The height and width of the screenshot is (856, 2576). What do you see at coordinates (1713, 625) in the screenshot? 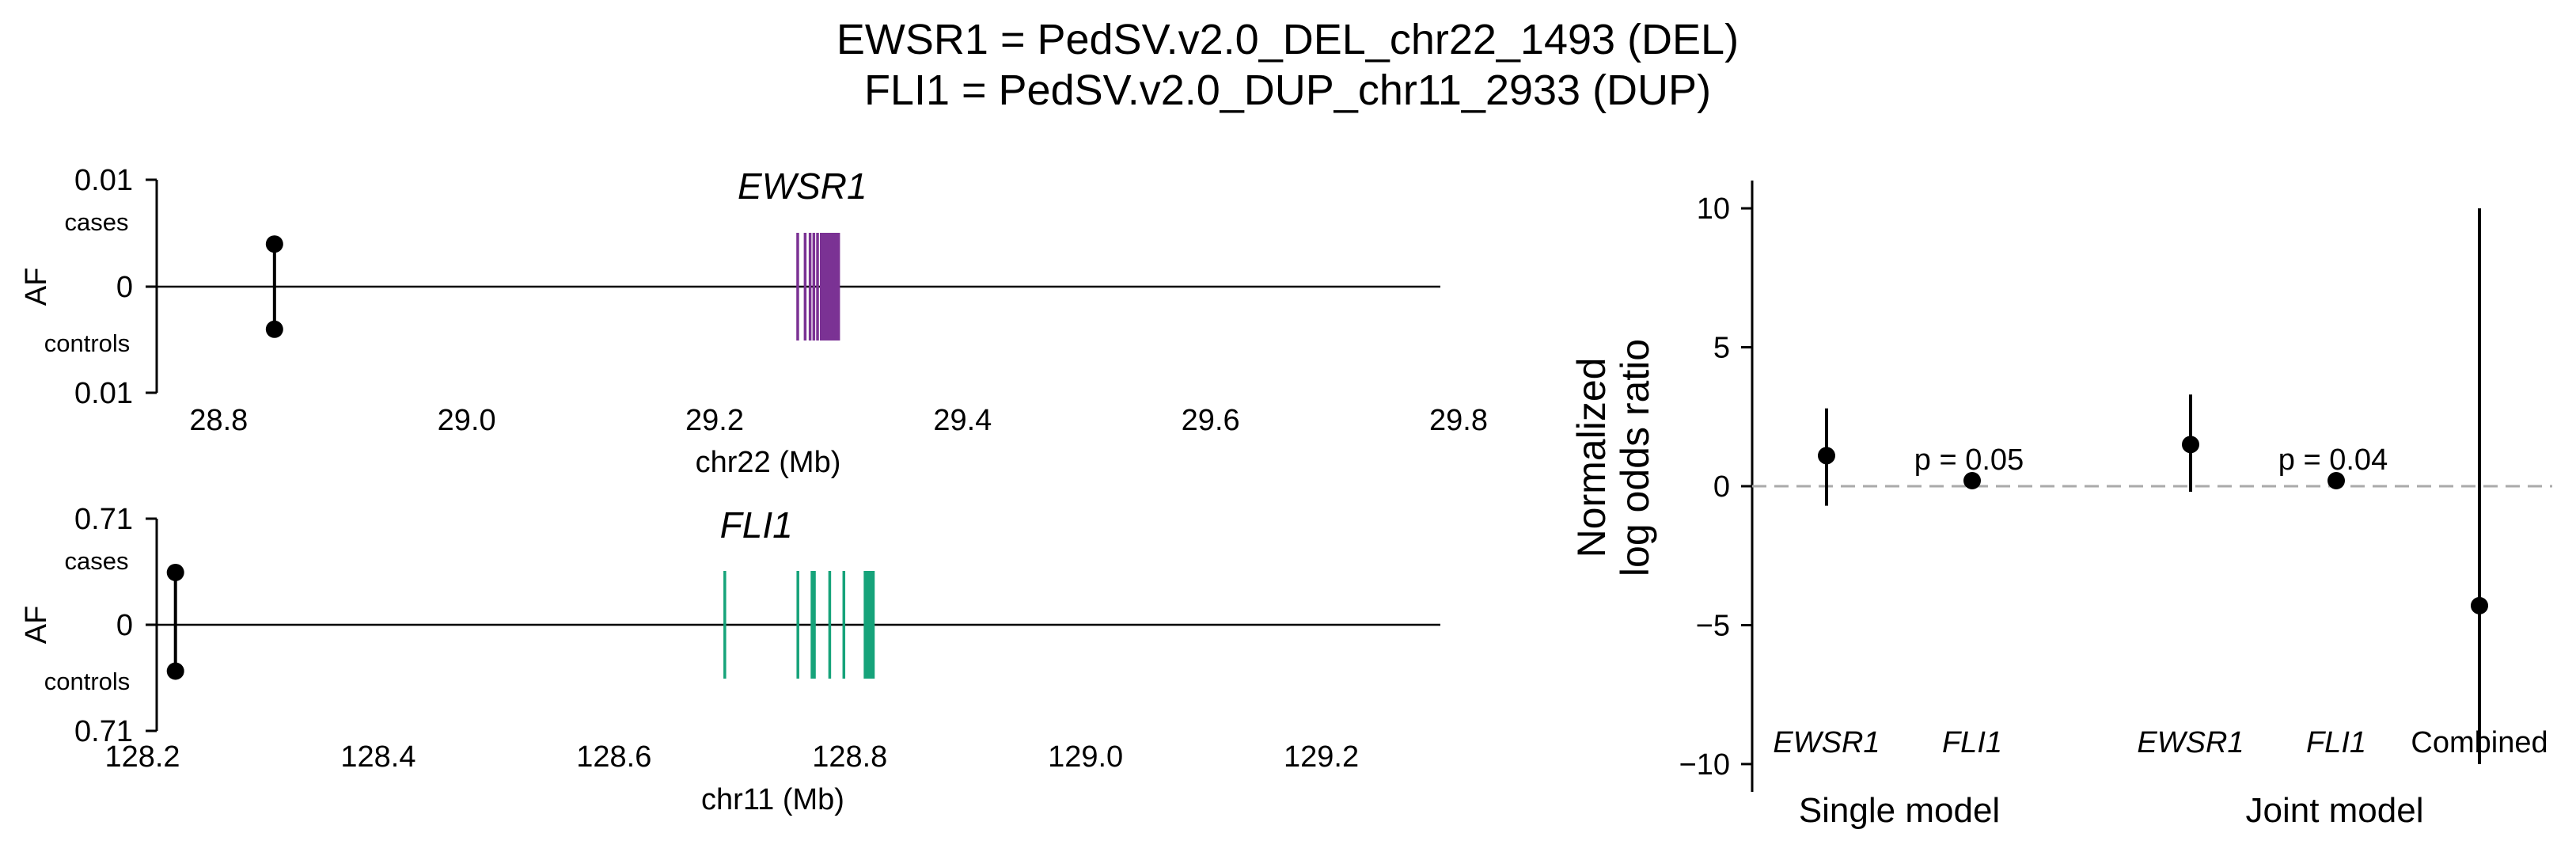
I see `y-tick-label: −5` at bounding box center [1713, 625].